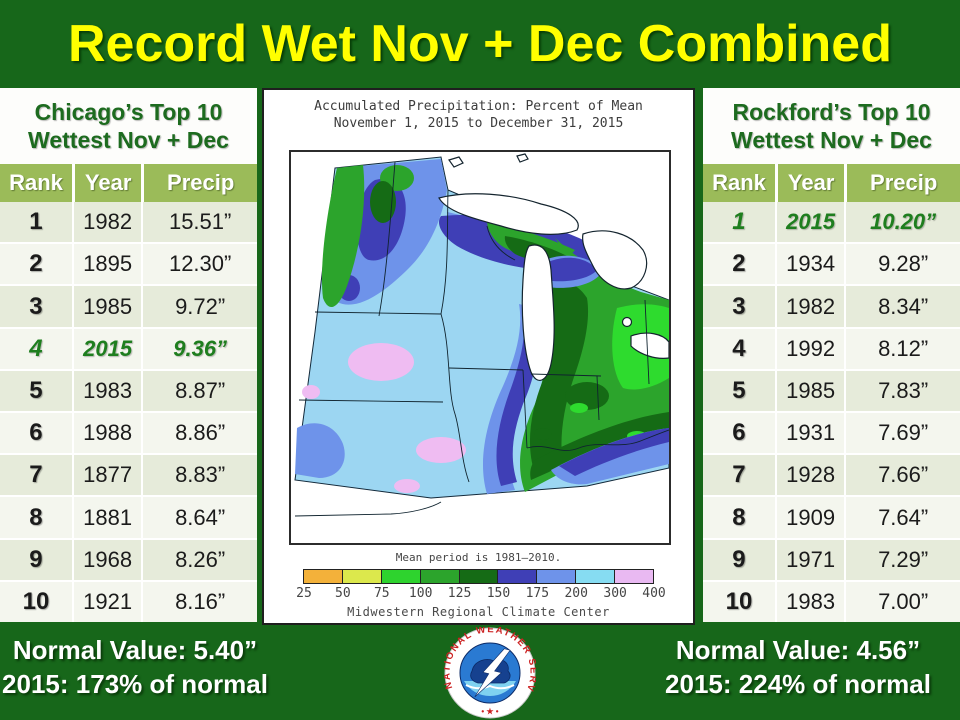 The width and height of the screenshot is (960, 720). I want to click on cell-year: 1983, so click(106, 391).